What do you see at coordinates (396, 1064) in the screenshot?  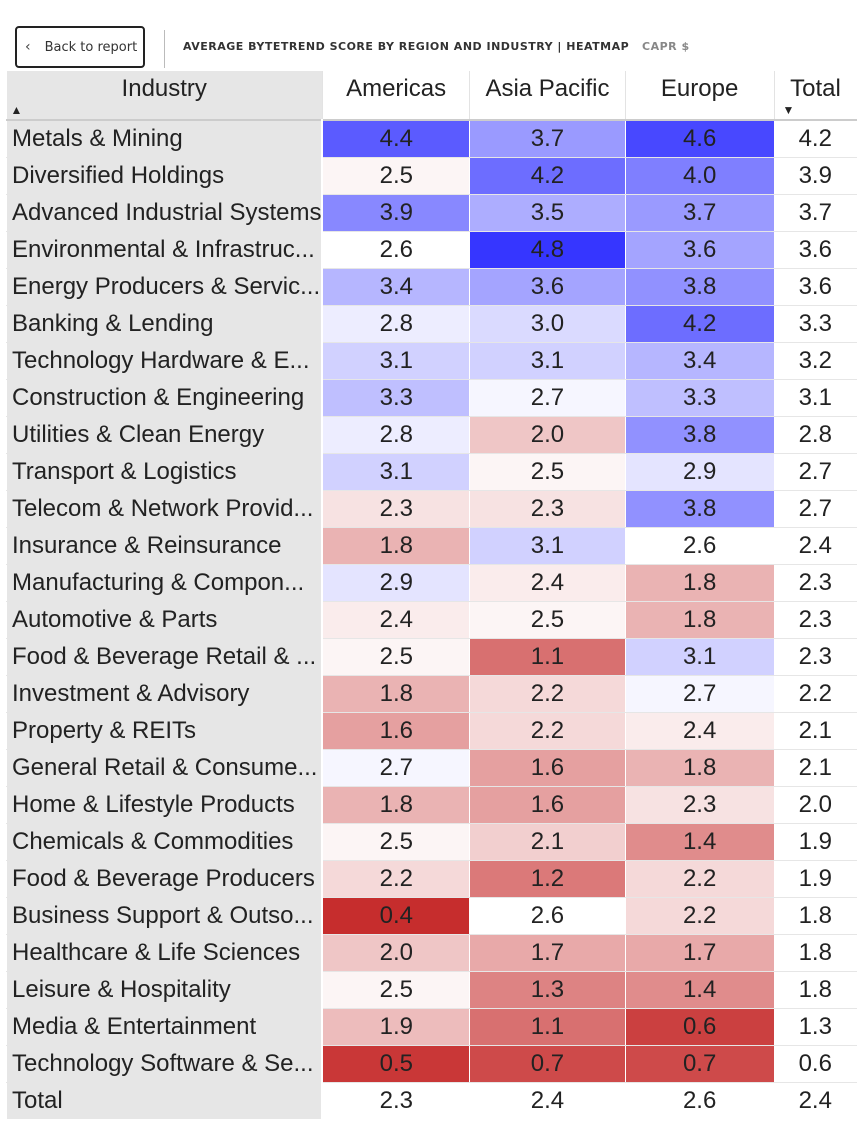 I see `cell-americas: 0.5` at bounding box center [396, 1064].